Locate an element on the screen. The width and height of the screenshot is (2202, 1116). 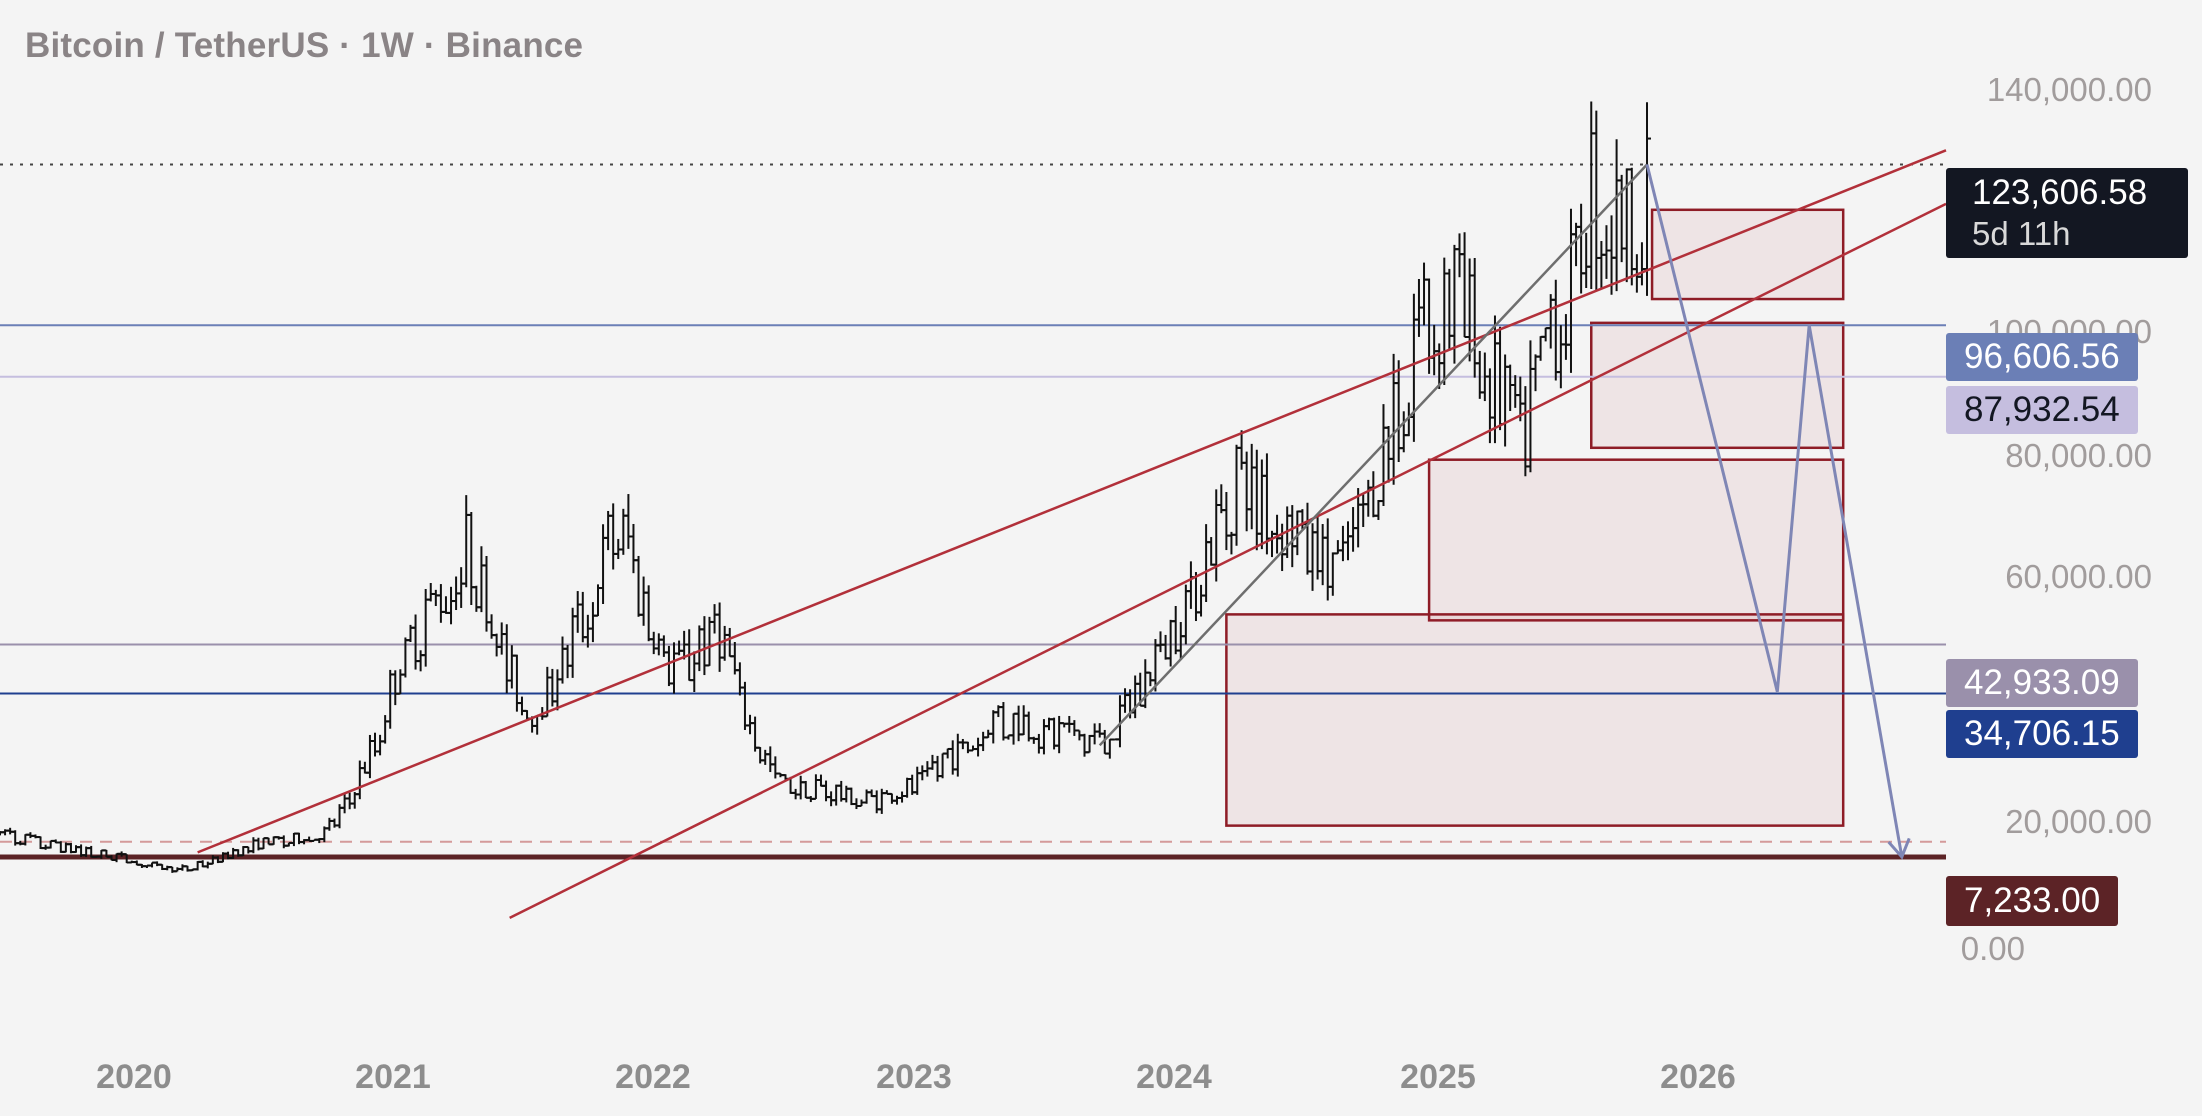
x-tick-2021: 2021 is located at coordinates (393, 1077).